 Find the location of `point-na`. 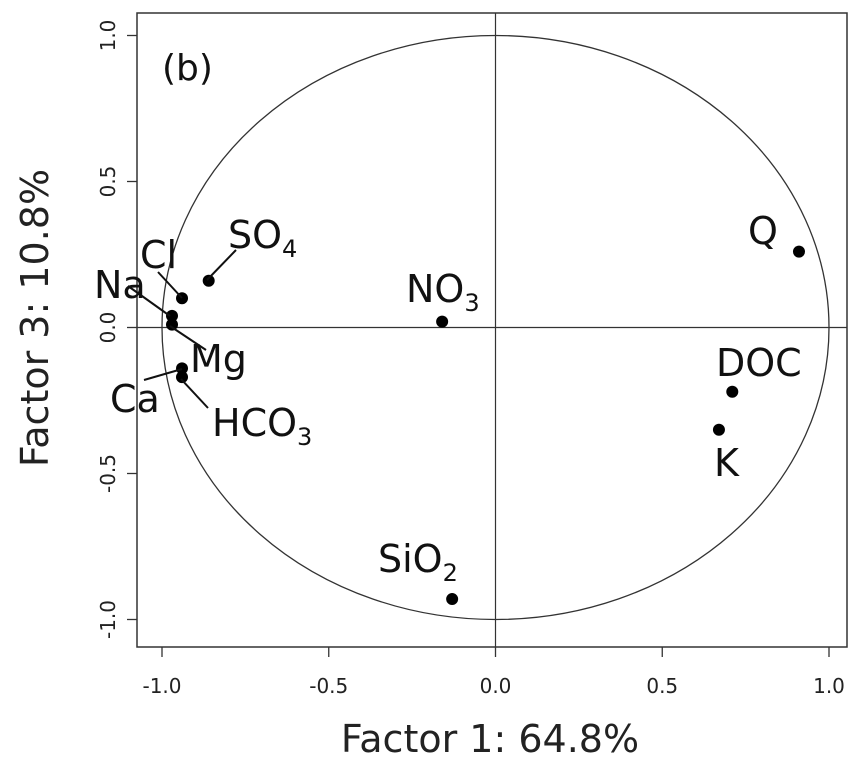

point-na is located at coordinates (172, 315).